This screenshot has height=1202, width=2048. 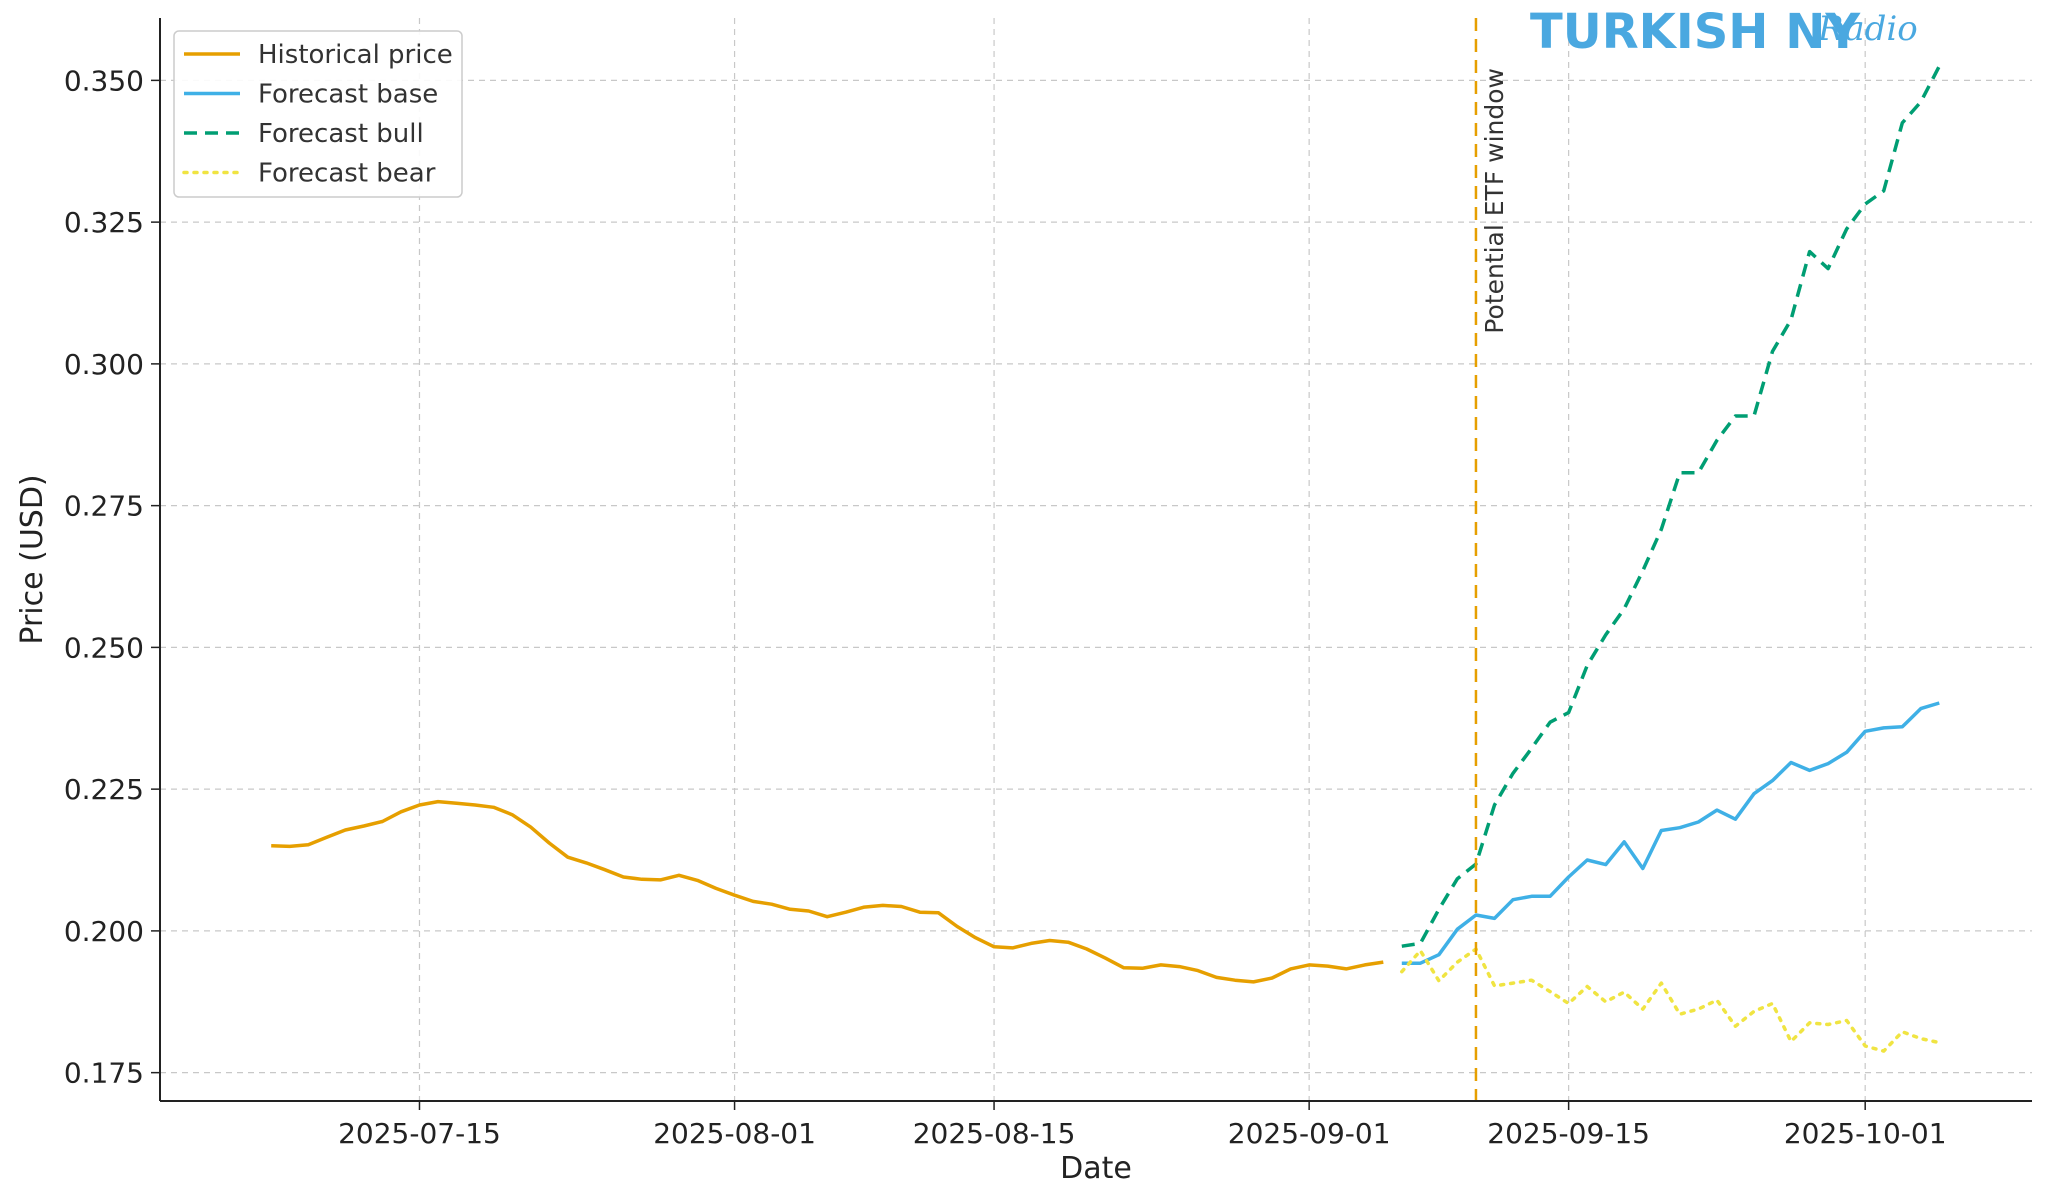 I want to click on series-line-forecast-bear, so click(x=1671, y=1000).